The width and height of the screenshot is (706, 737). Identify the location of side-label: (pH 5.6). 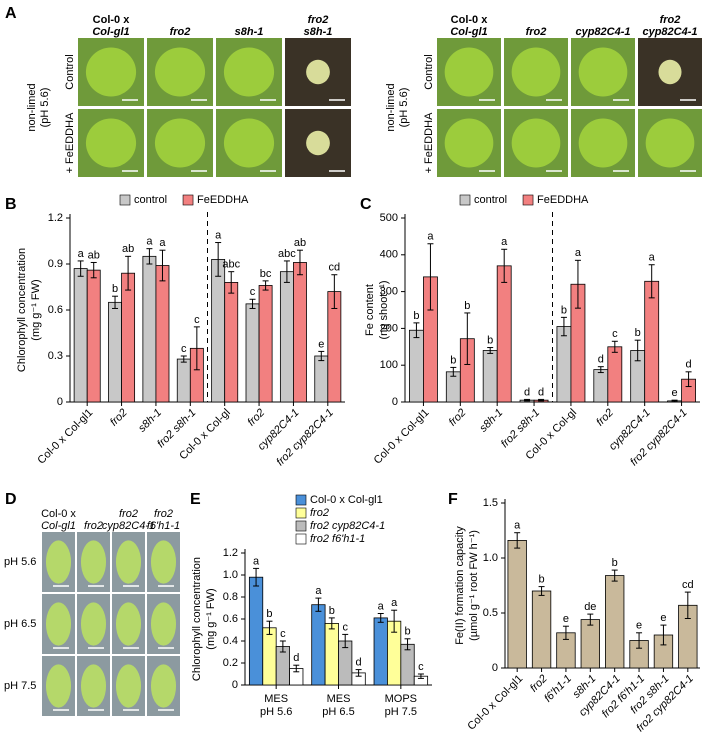
(404, 108).